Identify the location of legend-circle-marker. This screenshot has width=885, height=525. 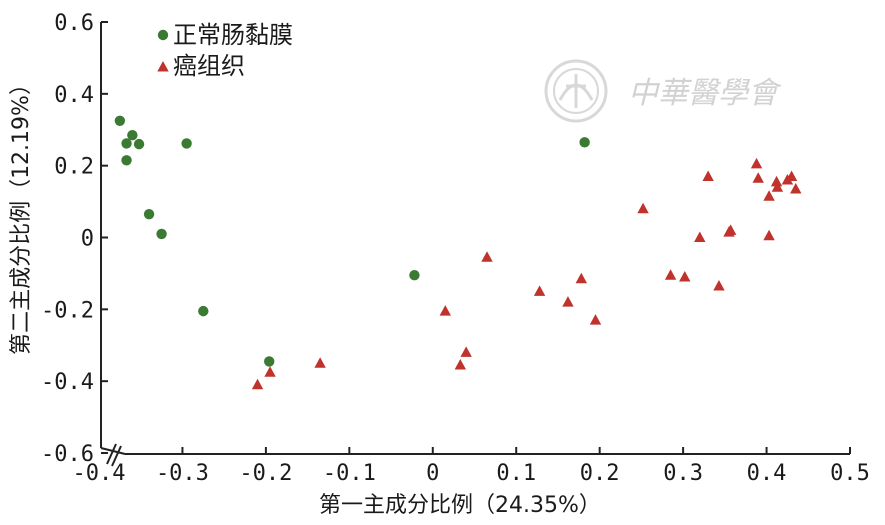
(163, 35).